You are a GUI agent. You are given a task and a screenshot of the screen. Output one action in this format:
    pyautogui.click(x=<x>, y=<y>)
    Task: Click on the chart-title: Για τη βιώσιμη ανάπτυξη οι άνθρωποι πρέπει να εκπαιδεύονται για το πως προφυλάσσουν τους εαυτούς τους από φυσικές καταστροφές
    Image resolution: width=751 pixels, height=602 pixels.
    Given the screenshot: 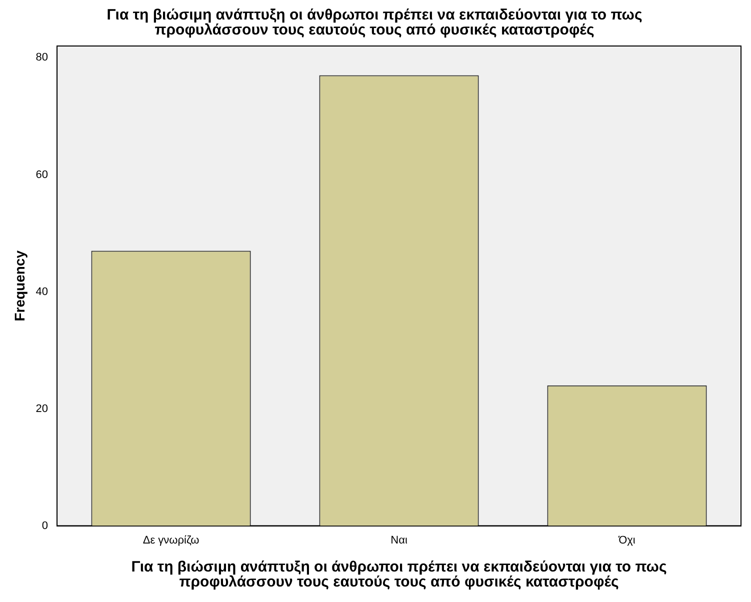 What is the action you would take?
    pyautogui.click(x=374, y=22)
    